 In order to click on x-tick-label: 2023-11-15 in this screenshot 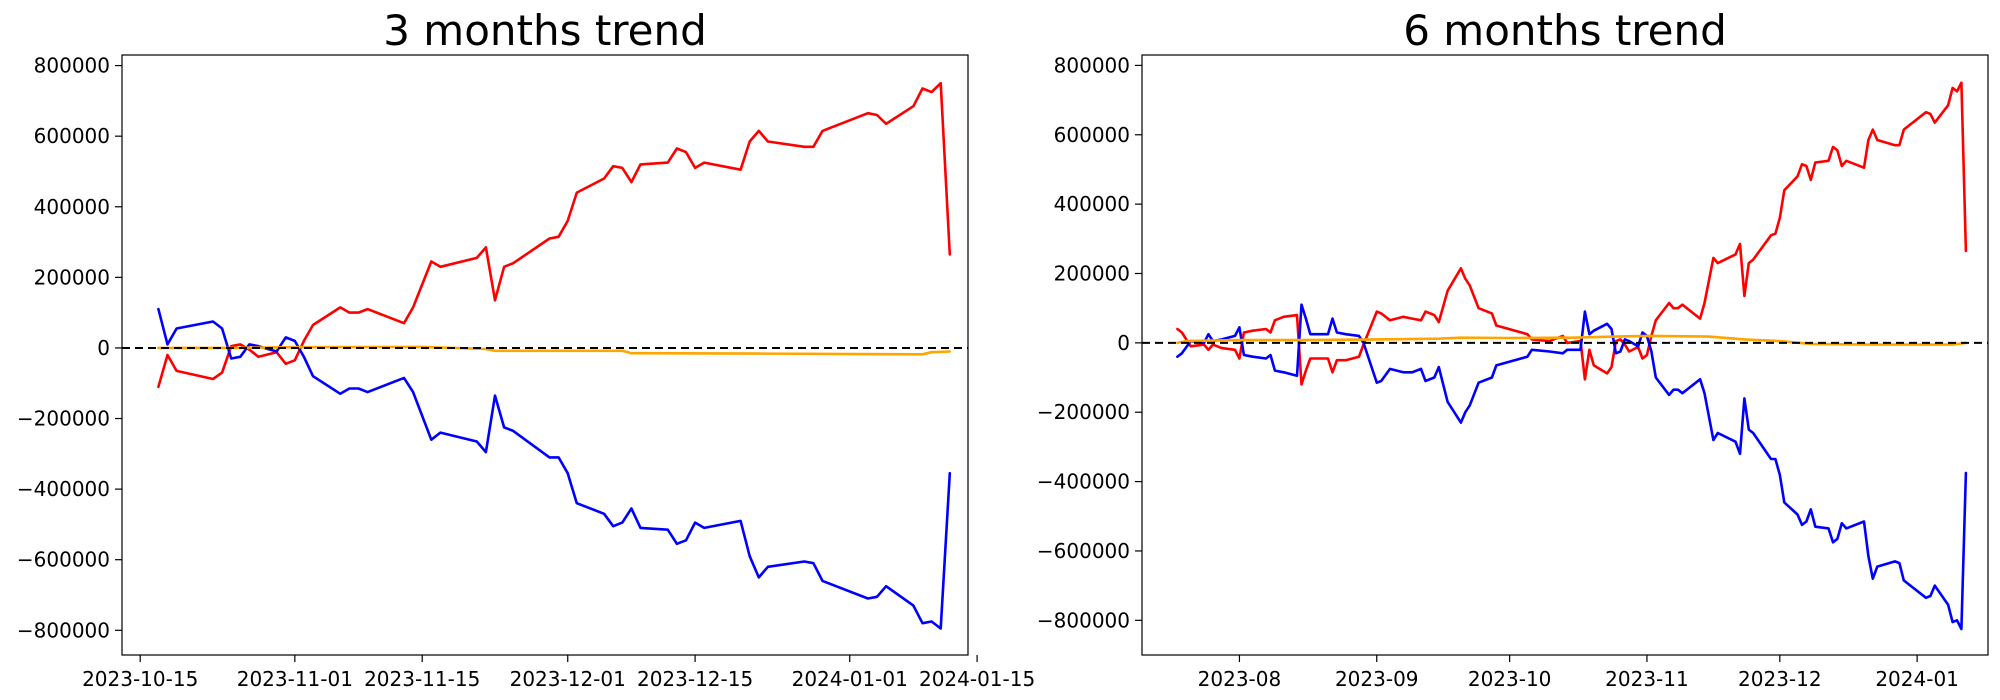, I will do `click(422, 679)`.